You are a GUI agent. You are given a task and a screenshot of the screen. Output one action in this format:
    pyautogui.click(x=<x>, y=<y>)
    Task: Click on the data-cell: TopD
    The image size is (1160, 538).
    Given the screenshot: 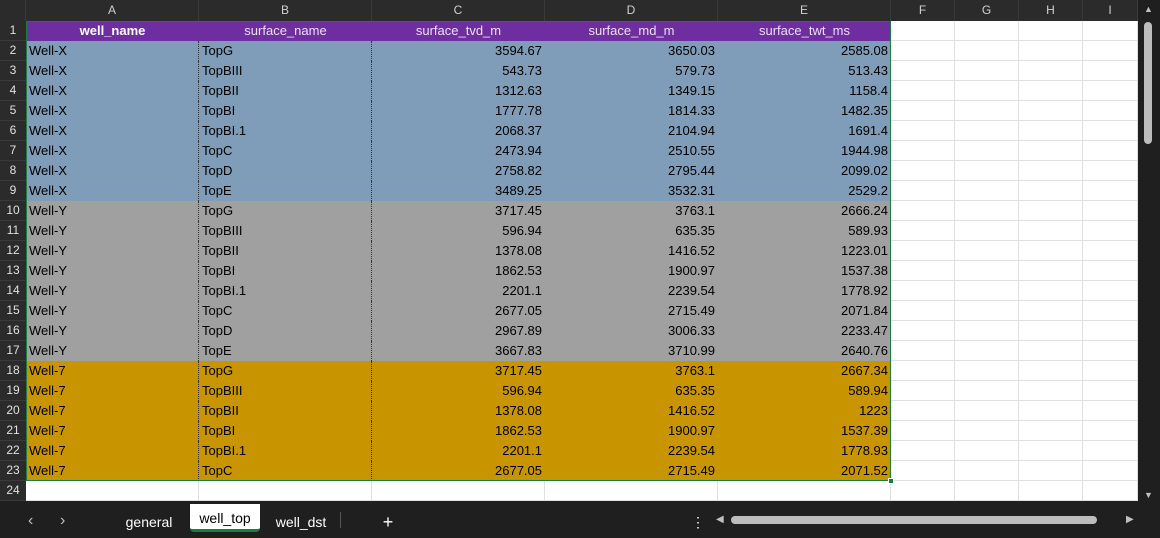 What is the action you would take?
    pyautogui.click(x=285, y=171)
    